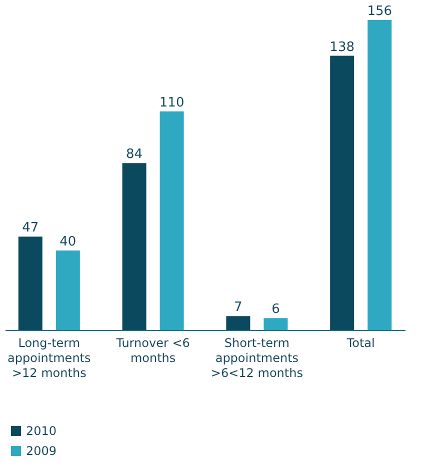  What do you see at coordinates (41, 431) in the screenshot?
I see `legend-label: 2010` at bounding box center [41, 431].